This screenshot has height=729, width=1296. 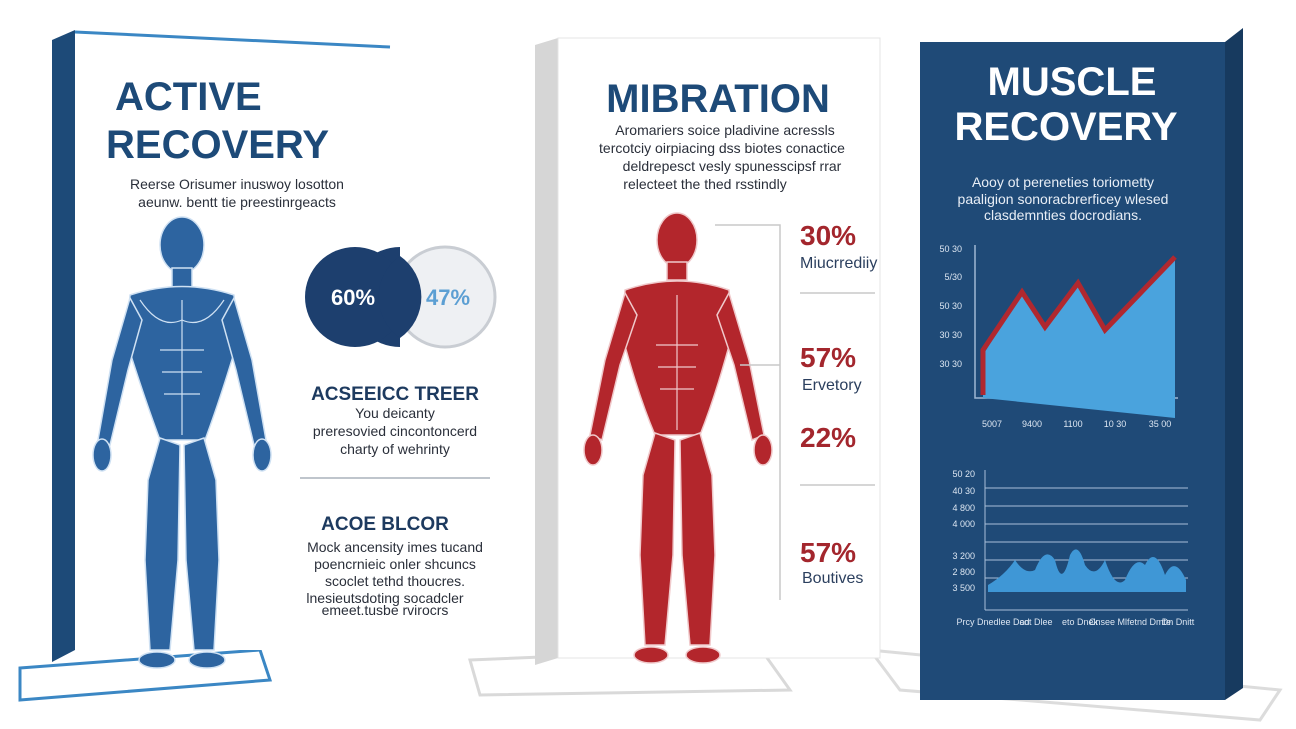 I want to click on x-label: 35 00, so click(x=1160, y=424).